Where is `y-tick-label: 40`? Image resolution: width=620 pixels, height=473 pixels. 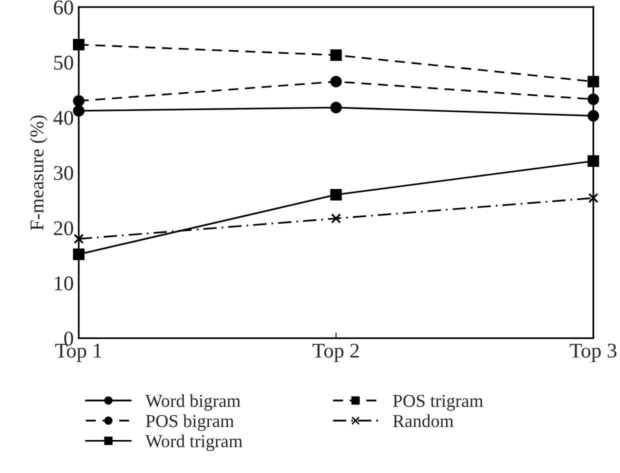
y-tick-label: 40 is located at coordinates (63, 117).